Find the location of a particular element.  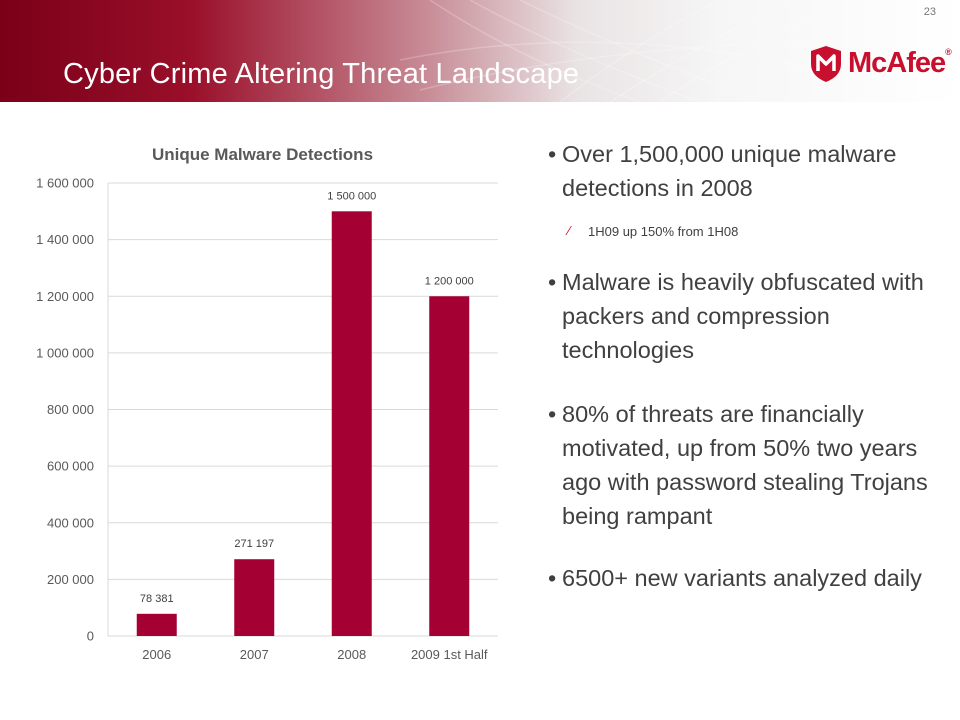

brand-wordmark: McAfee® is located at coordinates (900, 63).